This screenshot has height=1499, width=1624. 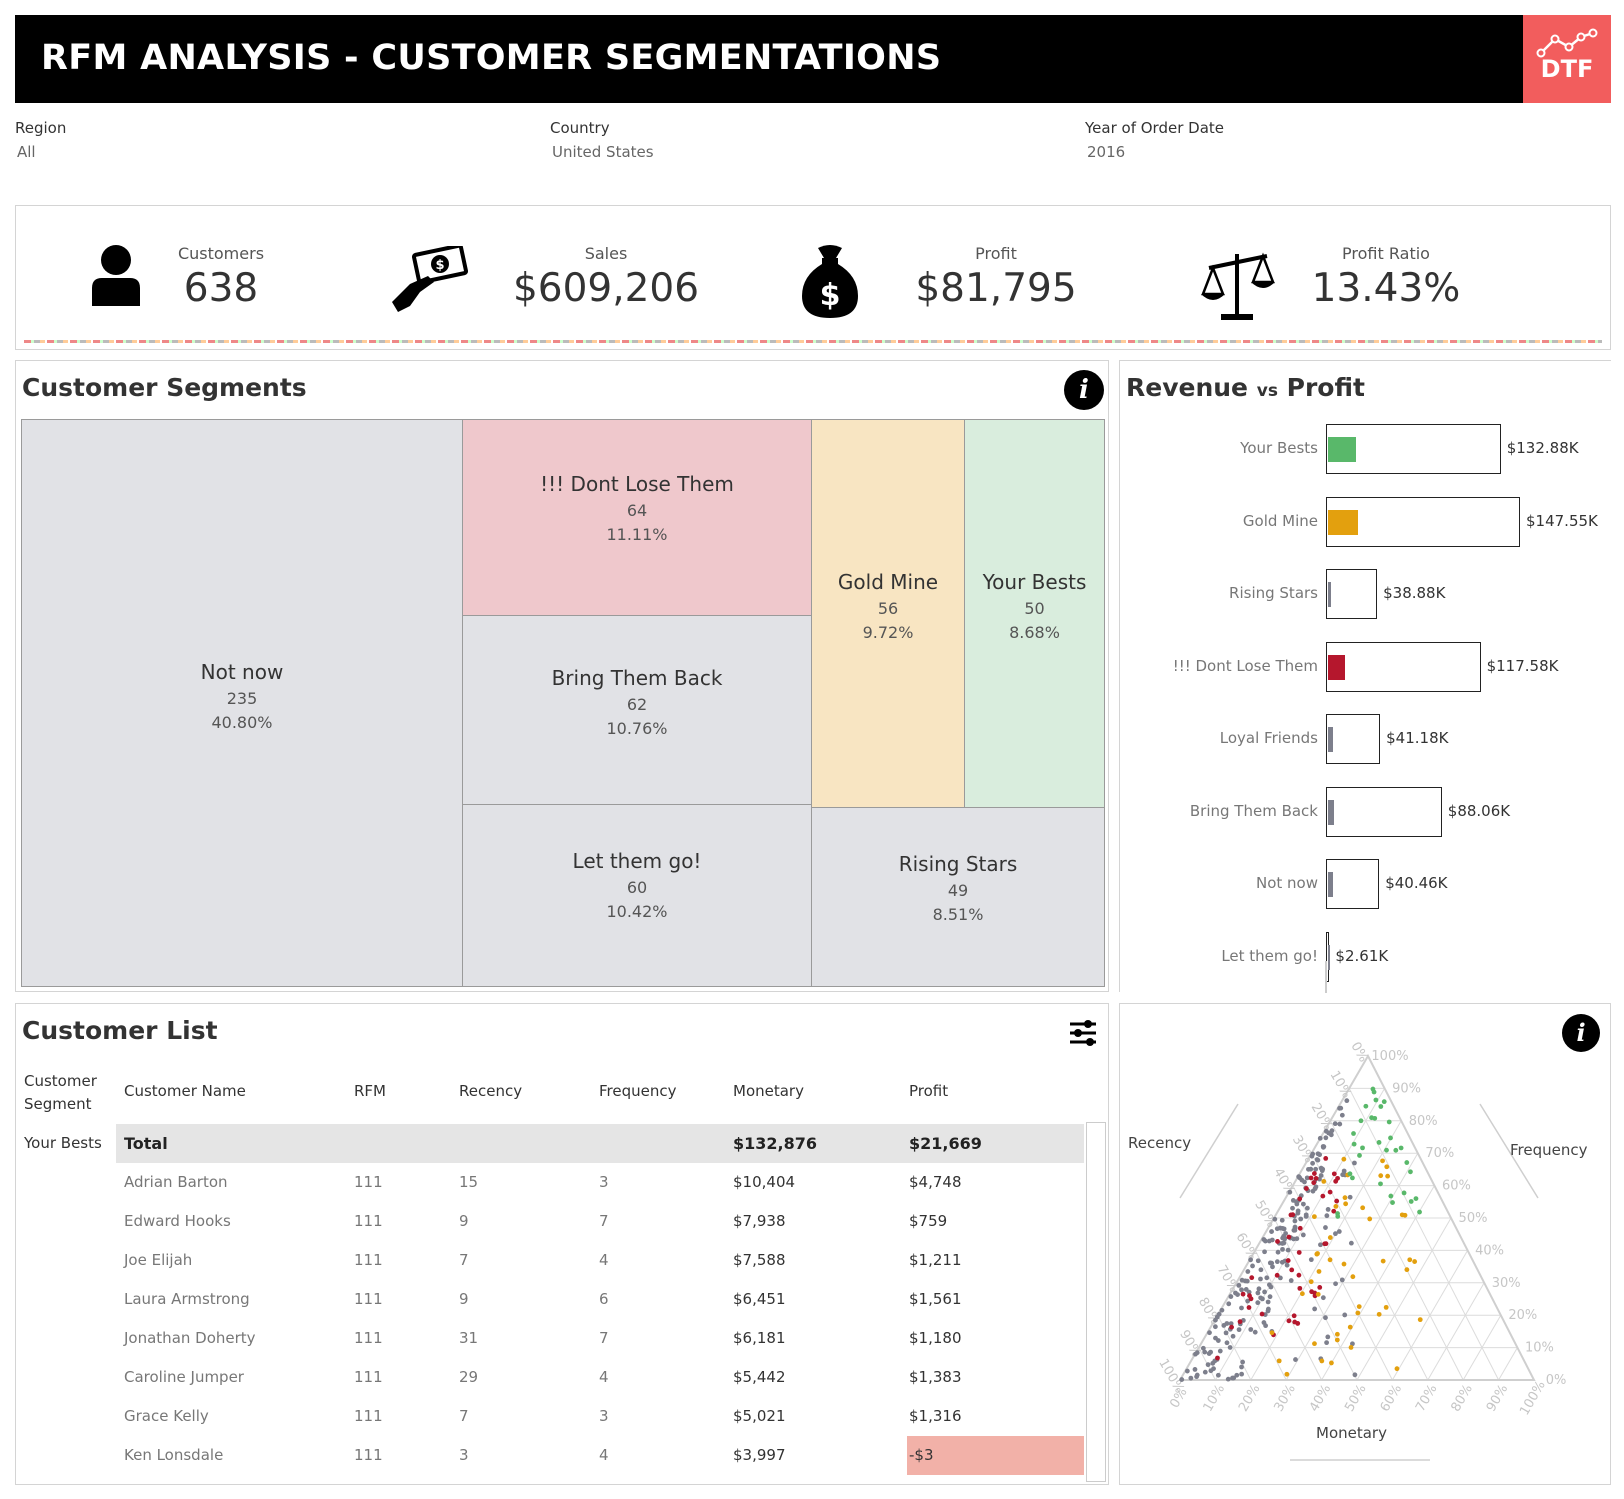 I want to click on negative-profit-highlight, so click(x=995, y=1455).